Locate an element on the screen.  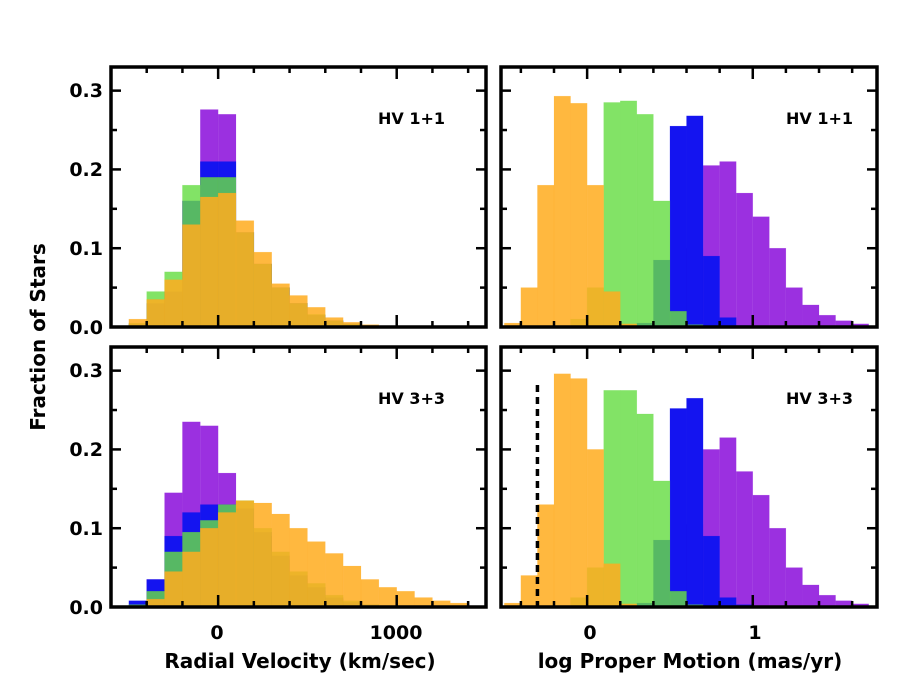
panel-label-top-left: HV 1+1 is located at coordinates (411, 118).